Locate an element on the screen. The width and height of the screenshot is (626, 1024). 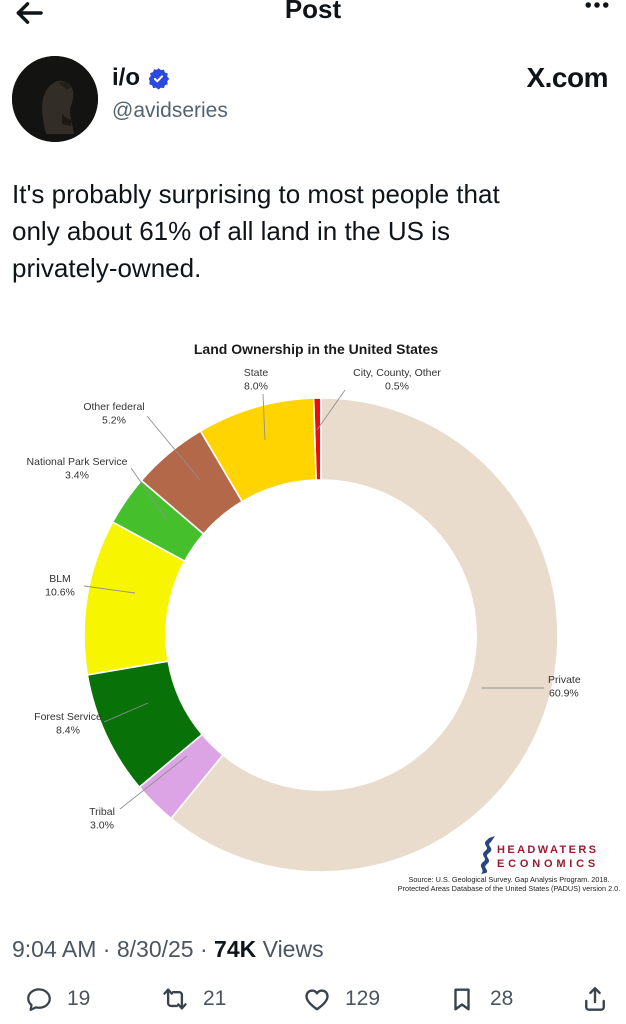
xcom-watermark: X.com is located at coordinates (567, 77).